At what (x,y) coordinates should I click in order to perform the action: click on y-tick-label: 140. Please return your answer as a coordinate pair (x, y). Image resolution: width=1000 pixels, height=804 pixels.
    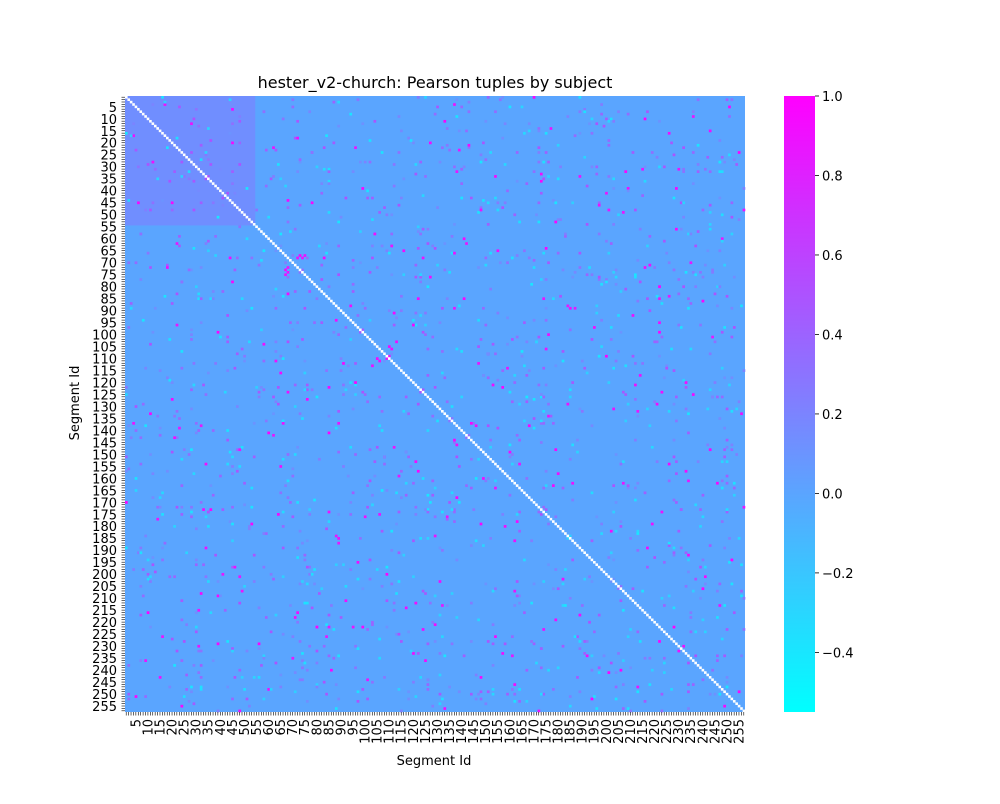
    Looking at the image, I should click on (104, 431).